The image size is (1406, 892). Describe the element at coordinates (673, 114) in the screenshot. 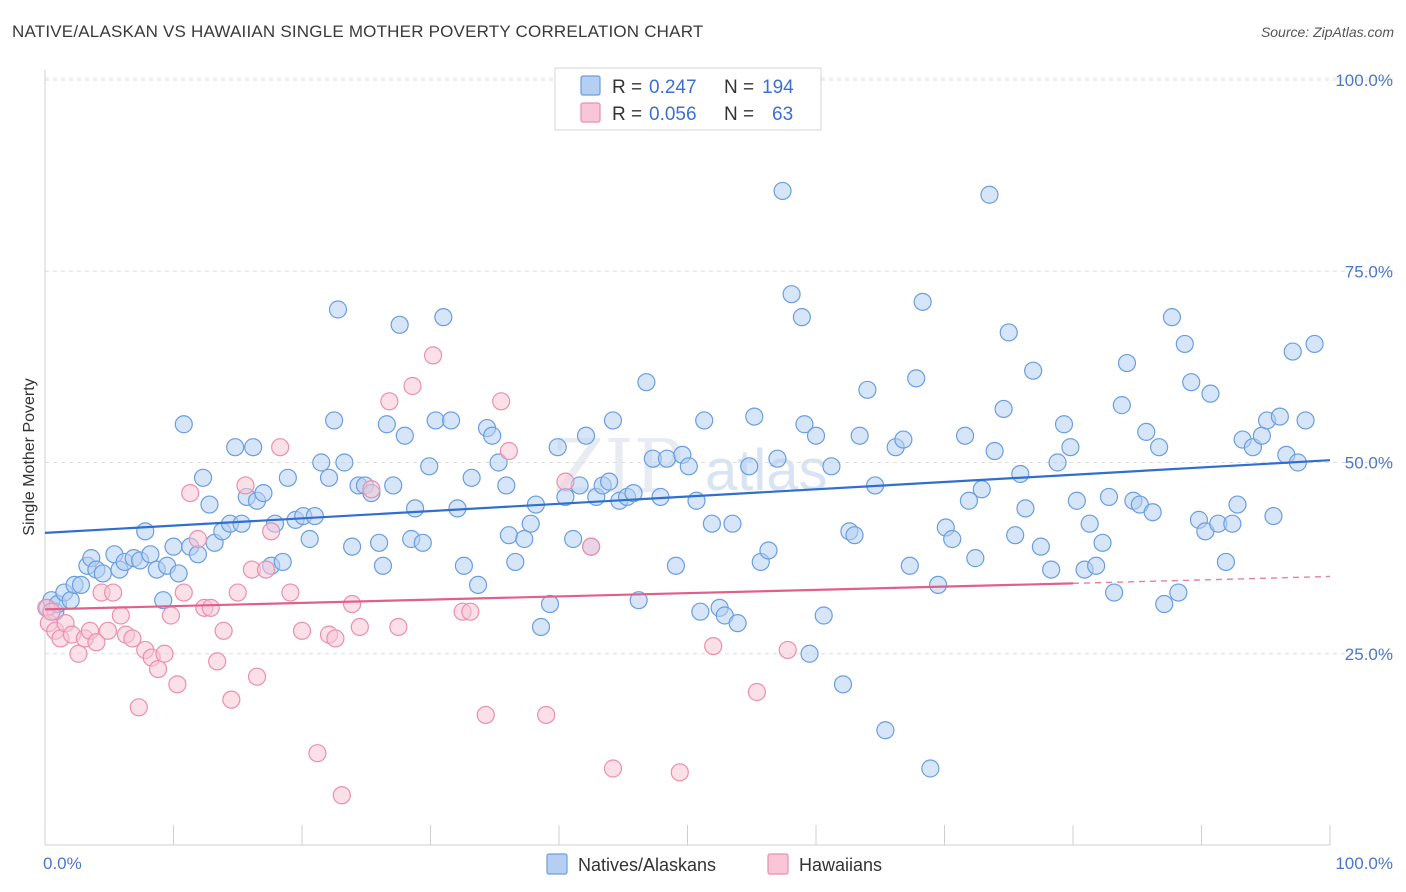

I see `legend-r-value-hawaiians: 0.056` at that location.